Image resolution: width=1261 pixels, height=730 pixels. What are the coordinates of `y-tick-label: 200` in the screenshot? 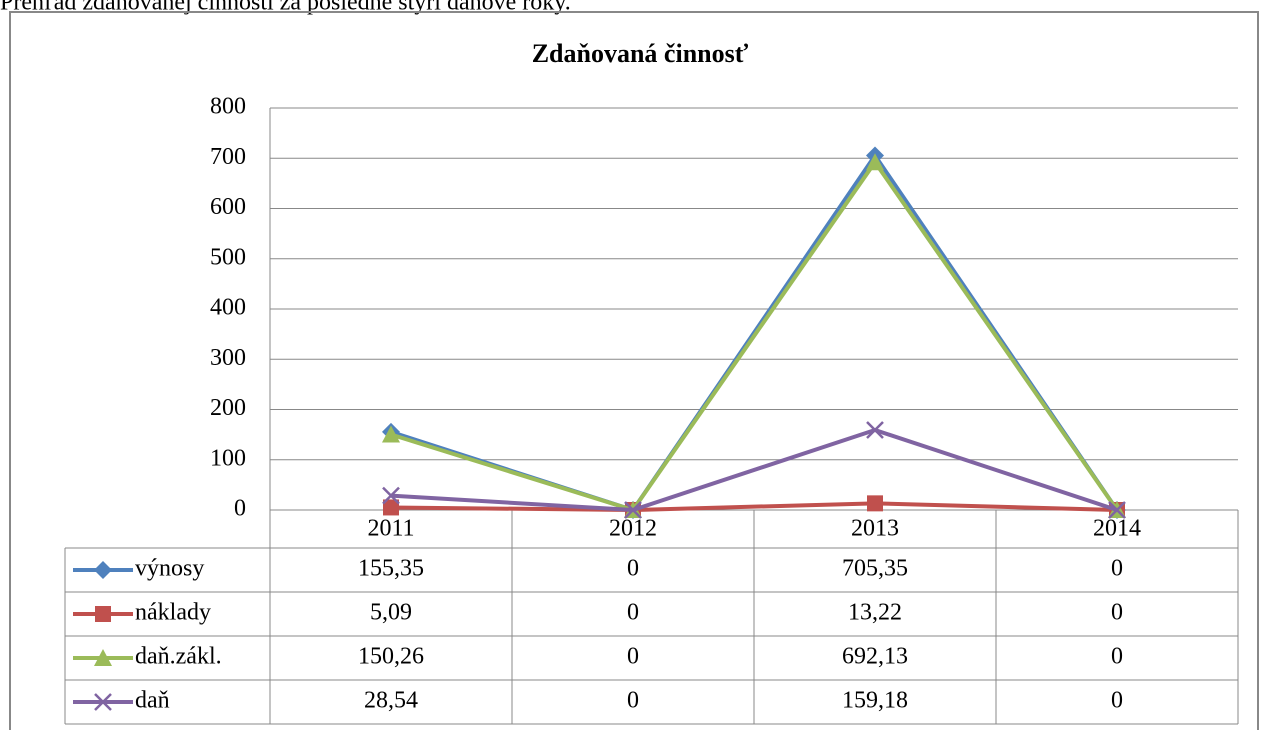 It's located at (228, 408).